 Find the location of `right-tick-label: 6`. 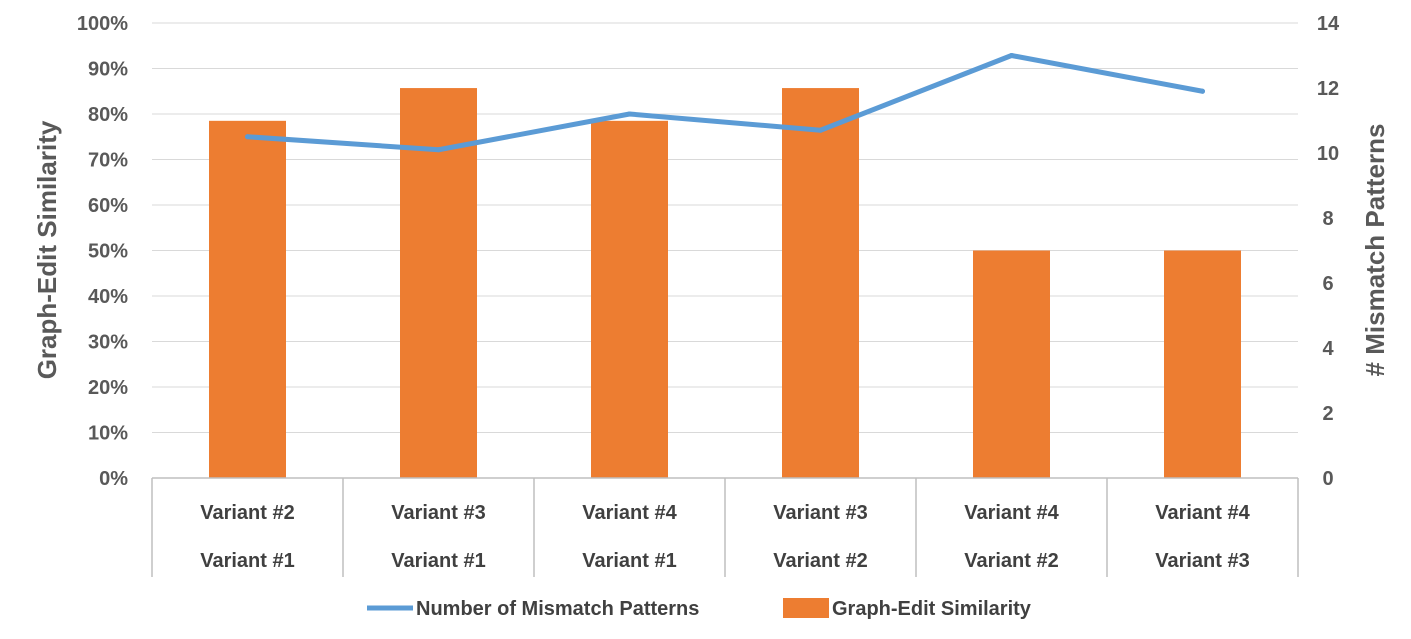

right-tick-label: 6 is located at coordinates (1327, 284).